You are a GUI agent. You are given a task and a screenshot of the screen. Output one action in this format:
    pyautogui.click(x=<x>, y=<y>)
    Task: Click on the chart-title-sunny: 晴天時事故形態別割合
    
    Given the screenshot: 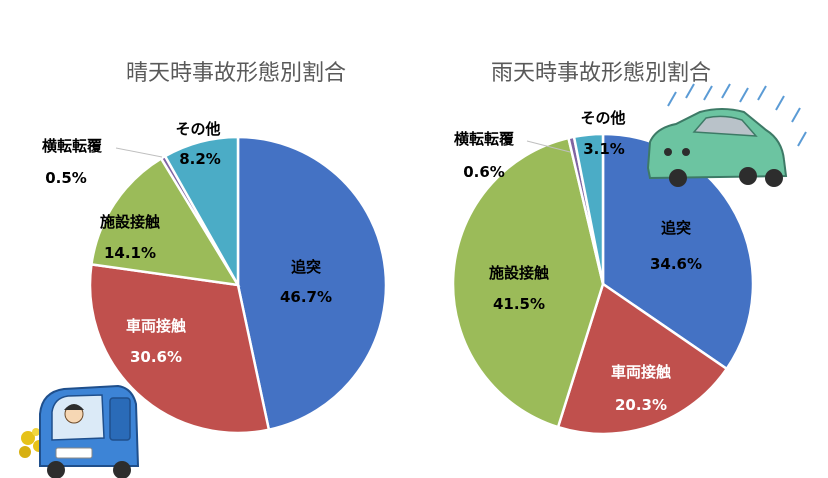 What is the action you would take?
    pyautogui.click(x=236, y=73)
    